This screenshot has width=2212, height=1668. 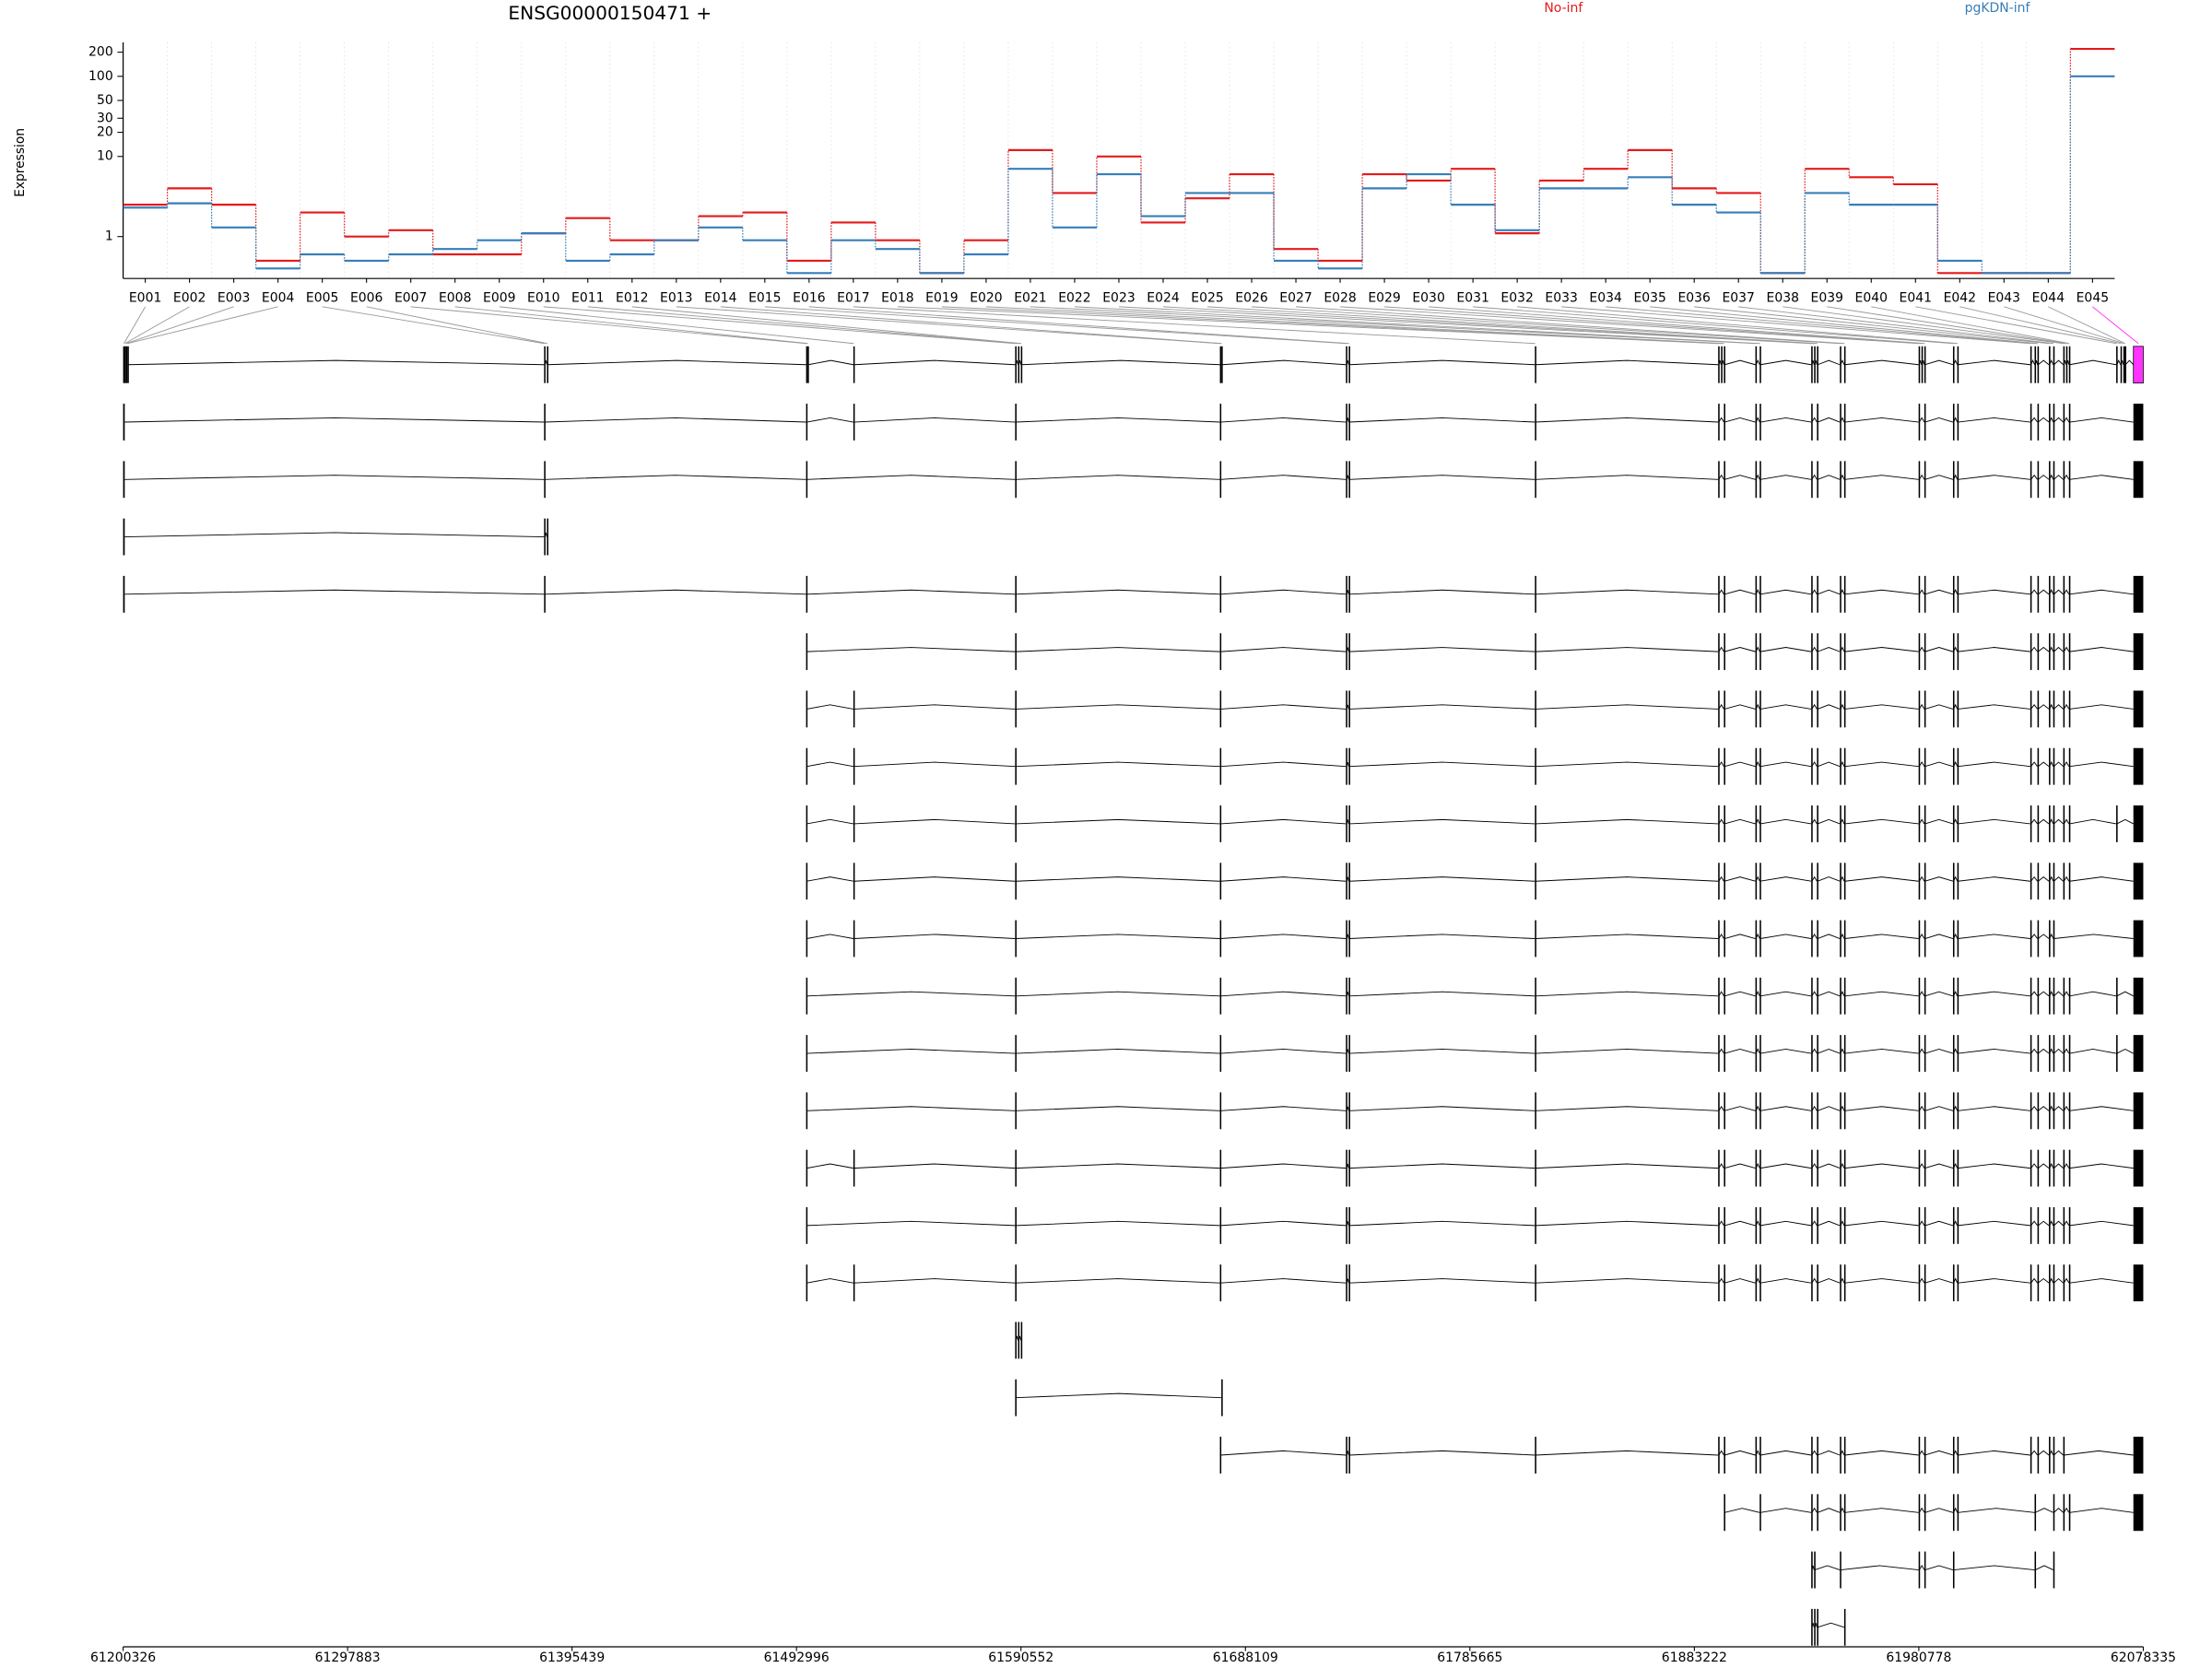 I want to click on y-axis-label: Expression, so click(x=20, y=162).